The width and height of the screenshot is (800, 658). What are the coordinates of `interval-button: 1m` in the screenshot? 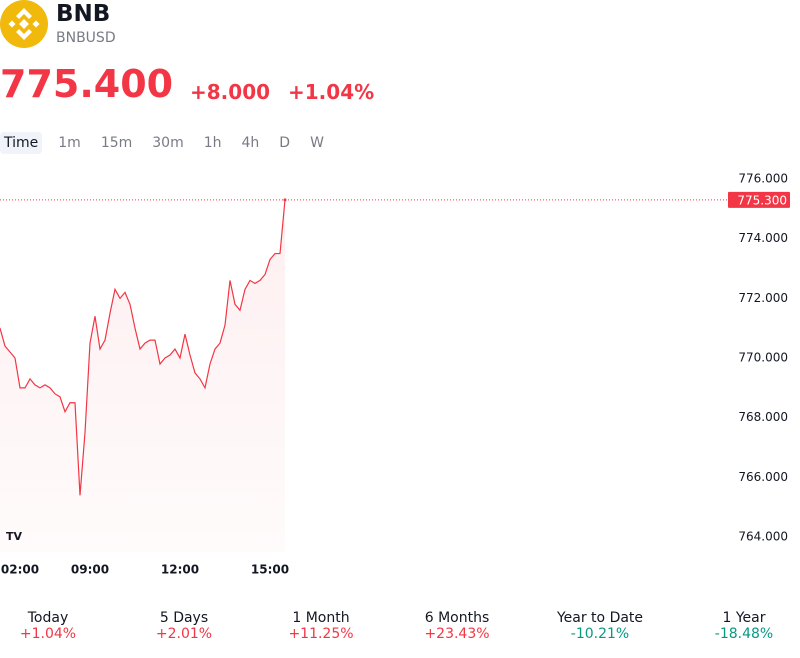 It's located at (69, 143).